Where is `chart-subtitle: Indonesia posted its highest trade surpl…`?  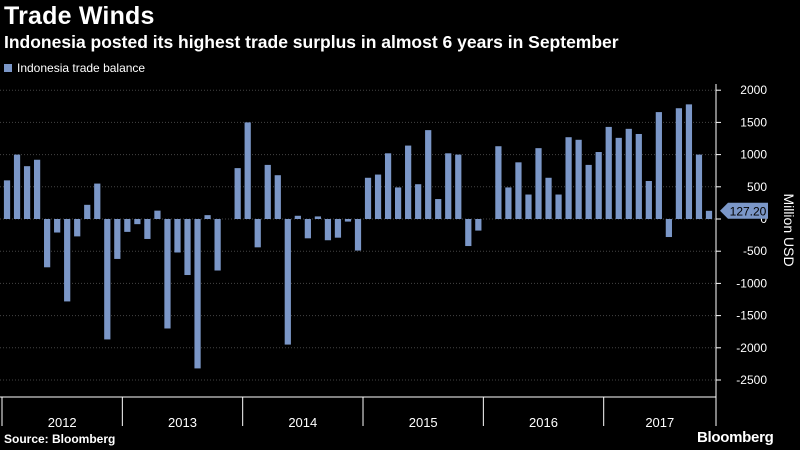
chart-subtitle: Indonesia posted its highest trade surpl… is located at coordinates (311, 42).